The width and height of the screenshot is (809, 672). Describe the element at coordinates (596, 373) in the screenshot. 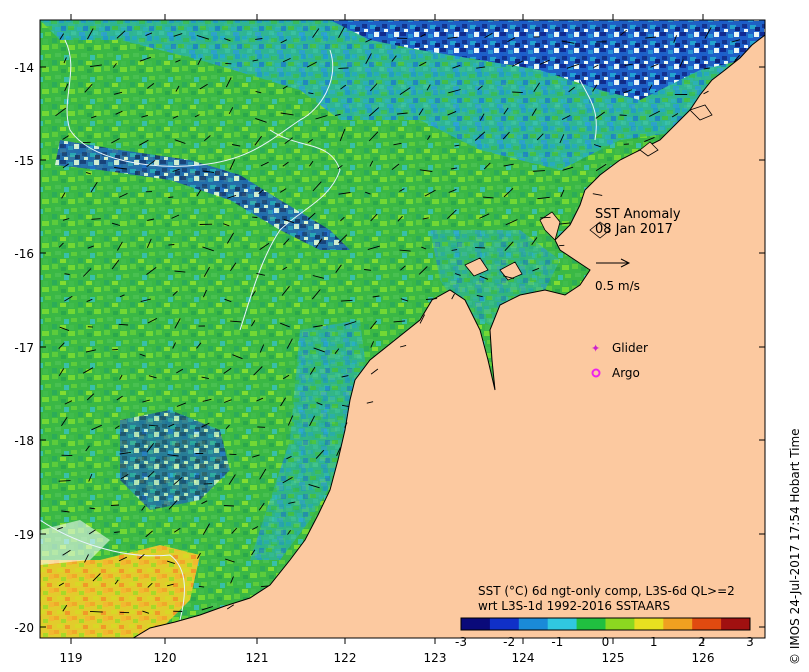

I see `argo-marker-icon` at that location.